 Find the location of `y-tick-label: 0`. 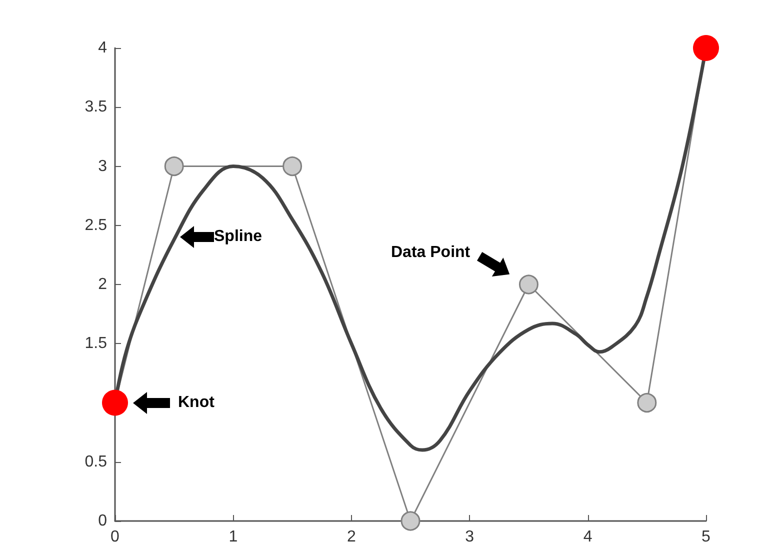

y-tick-label: 0 is located at coordinates (103, 521).